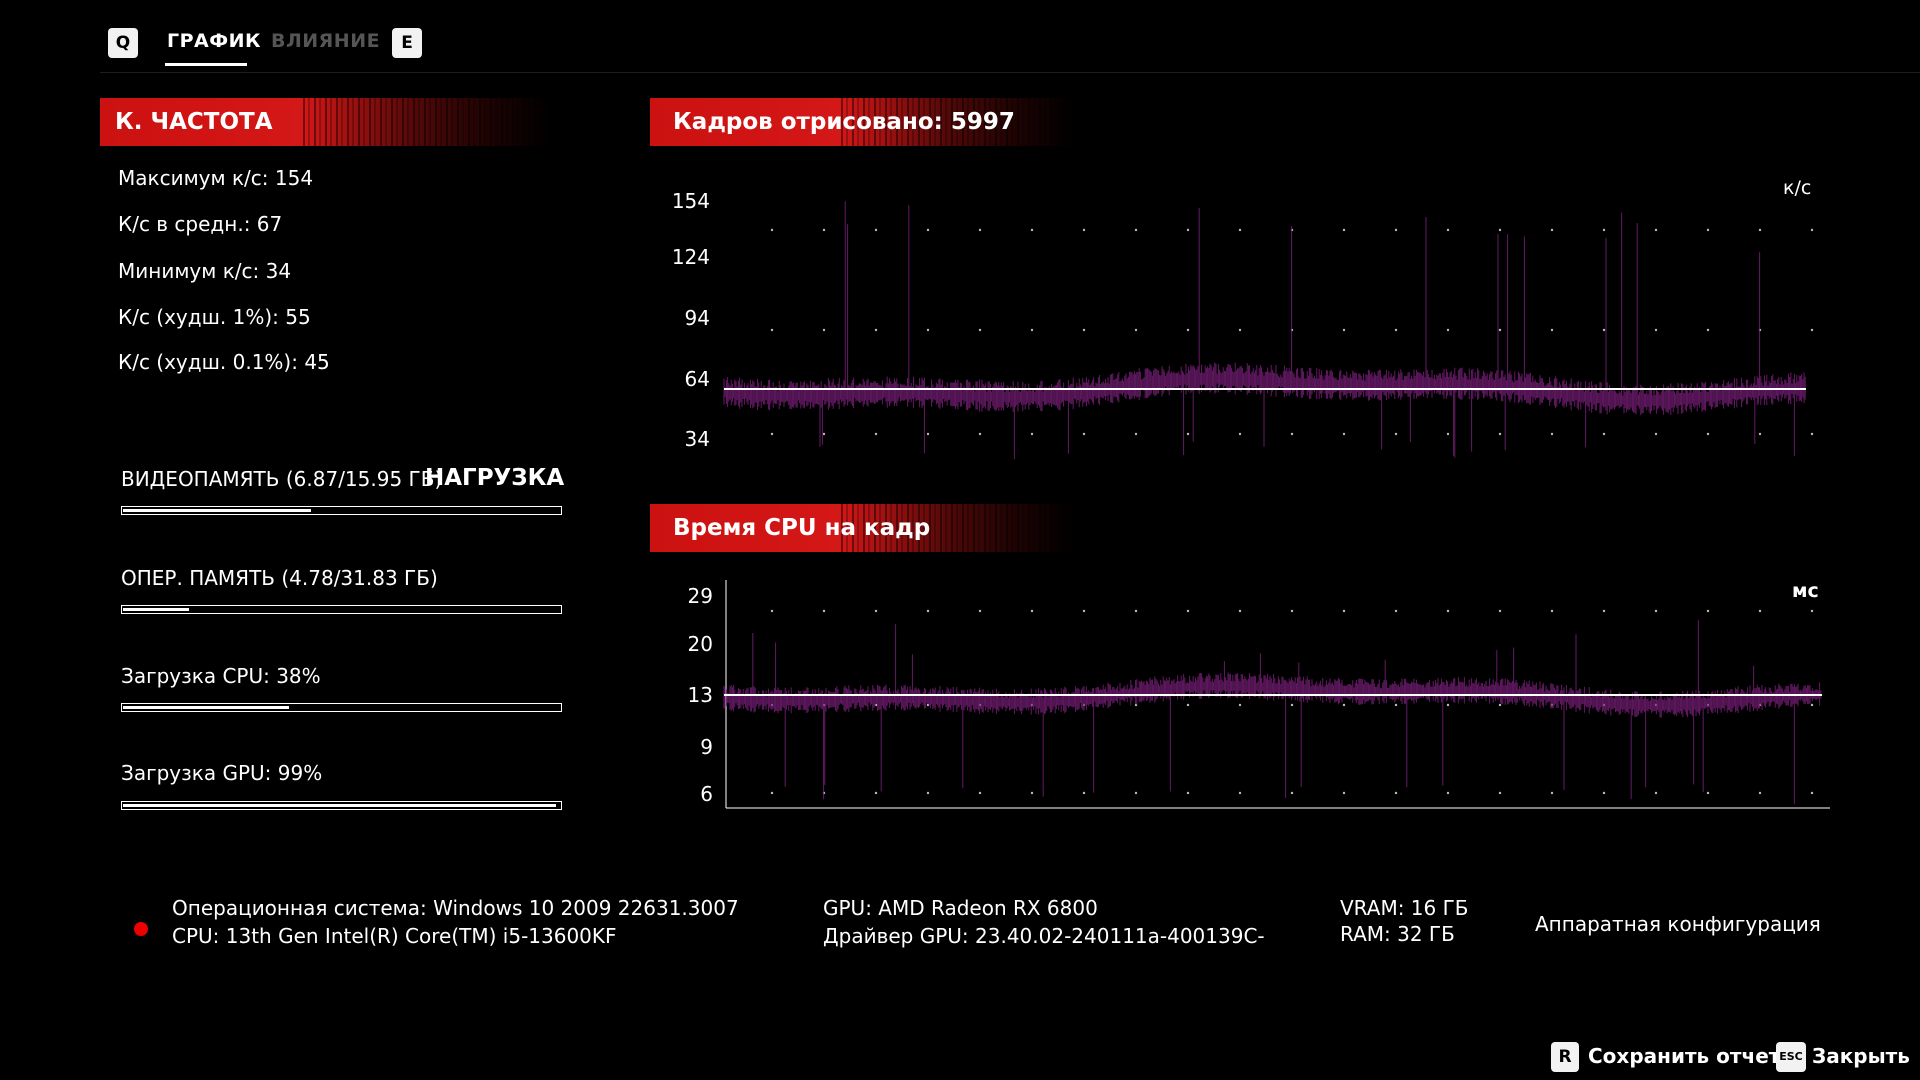 This screenshot has width=1920, height=1080. I want to click on cpu-chart-title: Время CPU на кадр, so click(802, 528).